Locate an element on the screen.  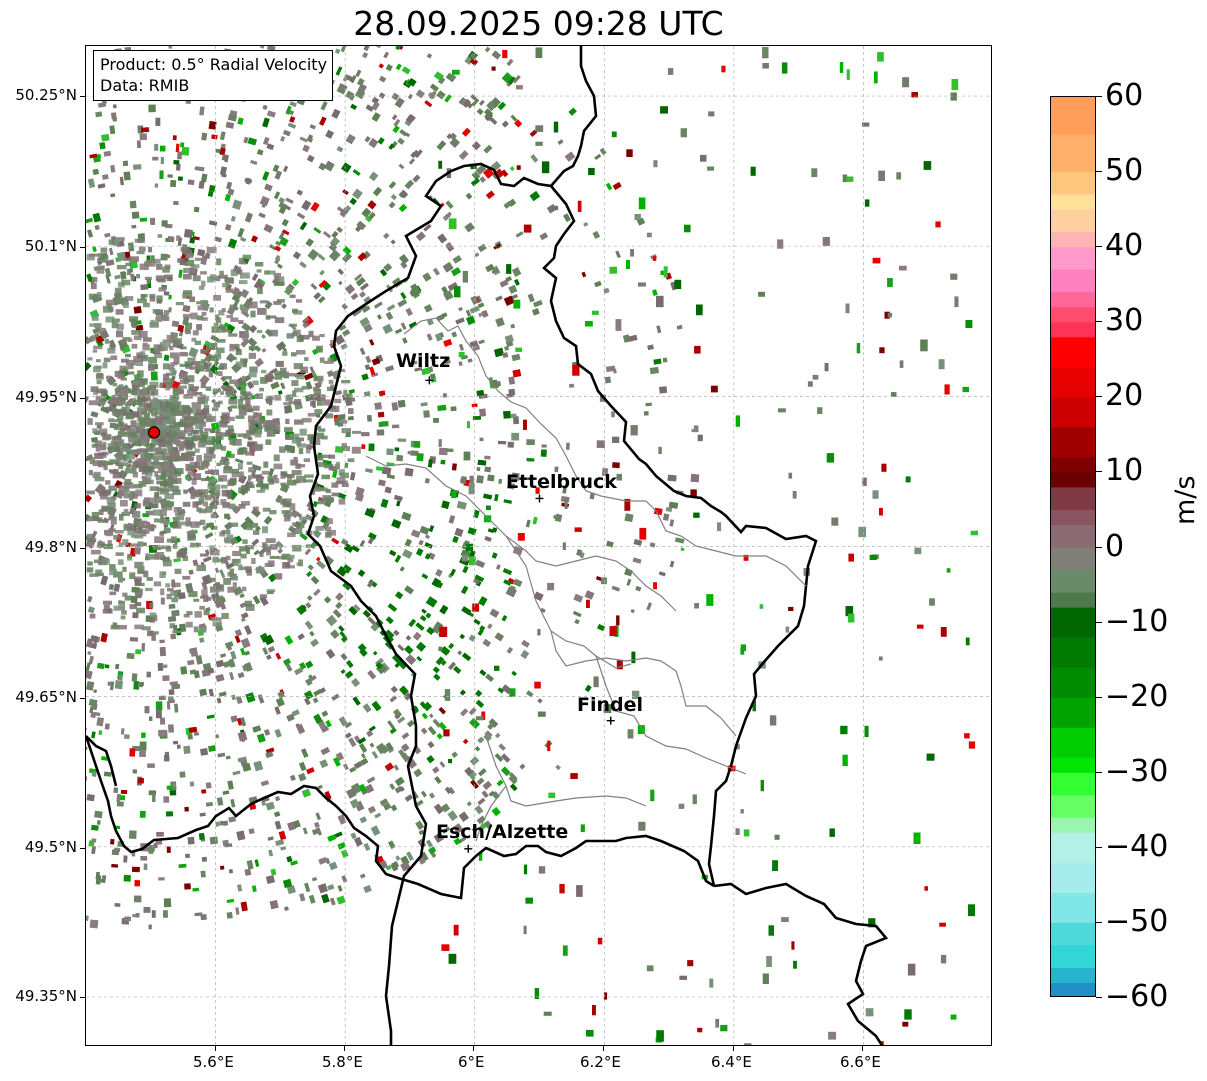
y-tick-label: 49.8°N is located at coordinates (50, 547).